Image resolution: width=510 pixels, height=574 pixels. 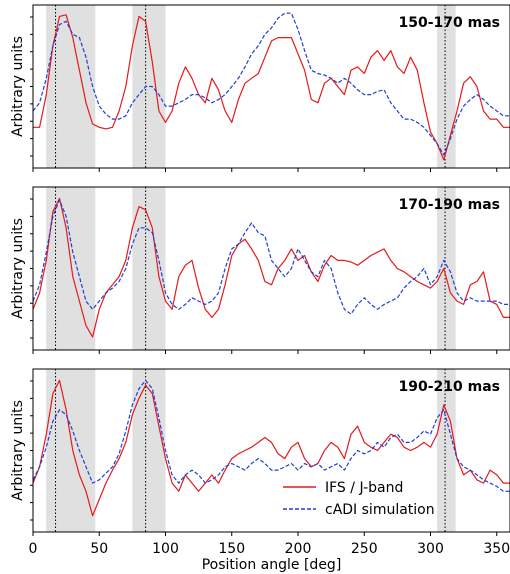 What do you see at coordinates (430, 549) in the screenshot?
I see `x-tick-label: 300` at bounding box center [430, 549].